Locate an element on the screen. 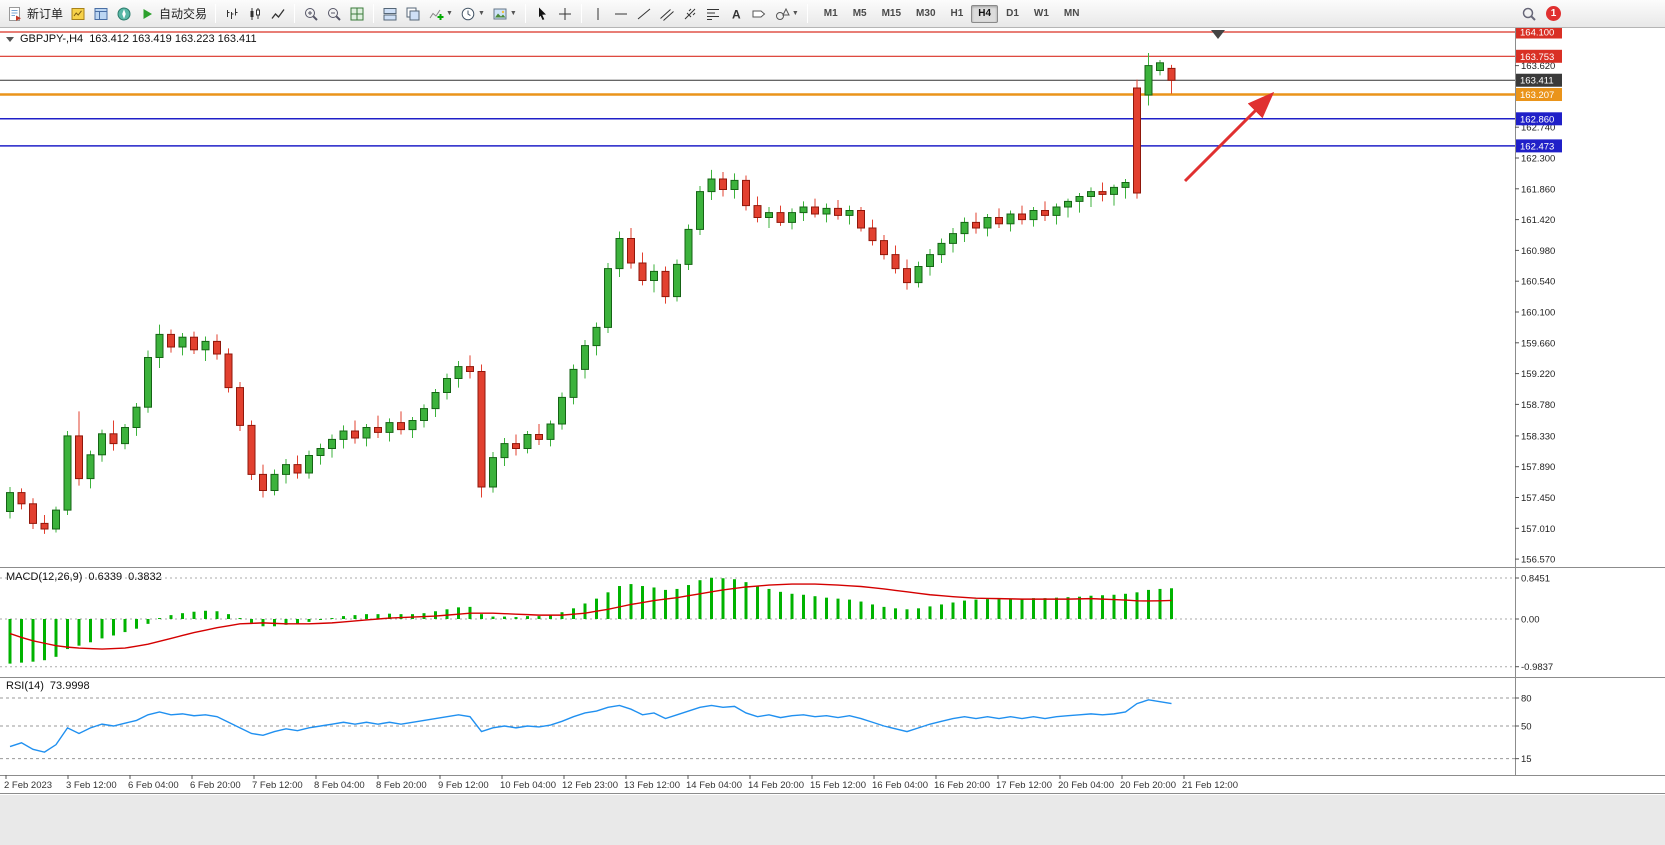 Image resolution: width=1665 pixels, height=845 pixels. market-watch-button is located at coordinates (78, 14).